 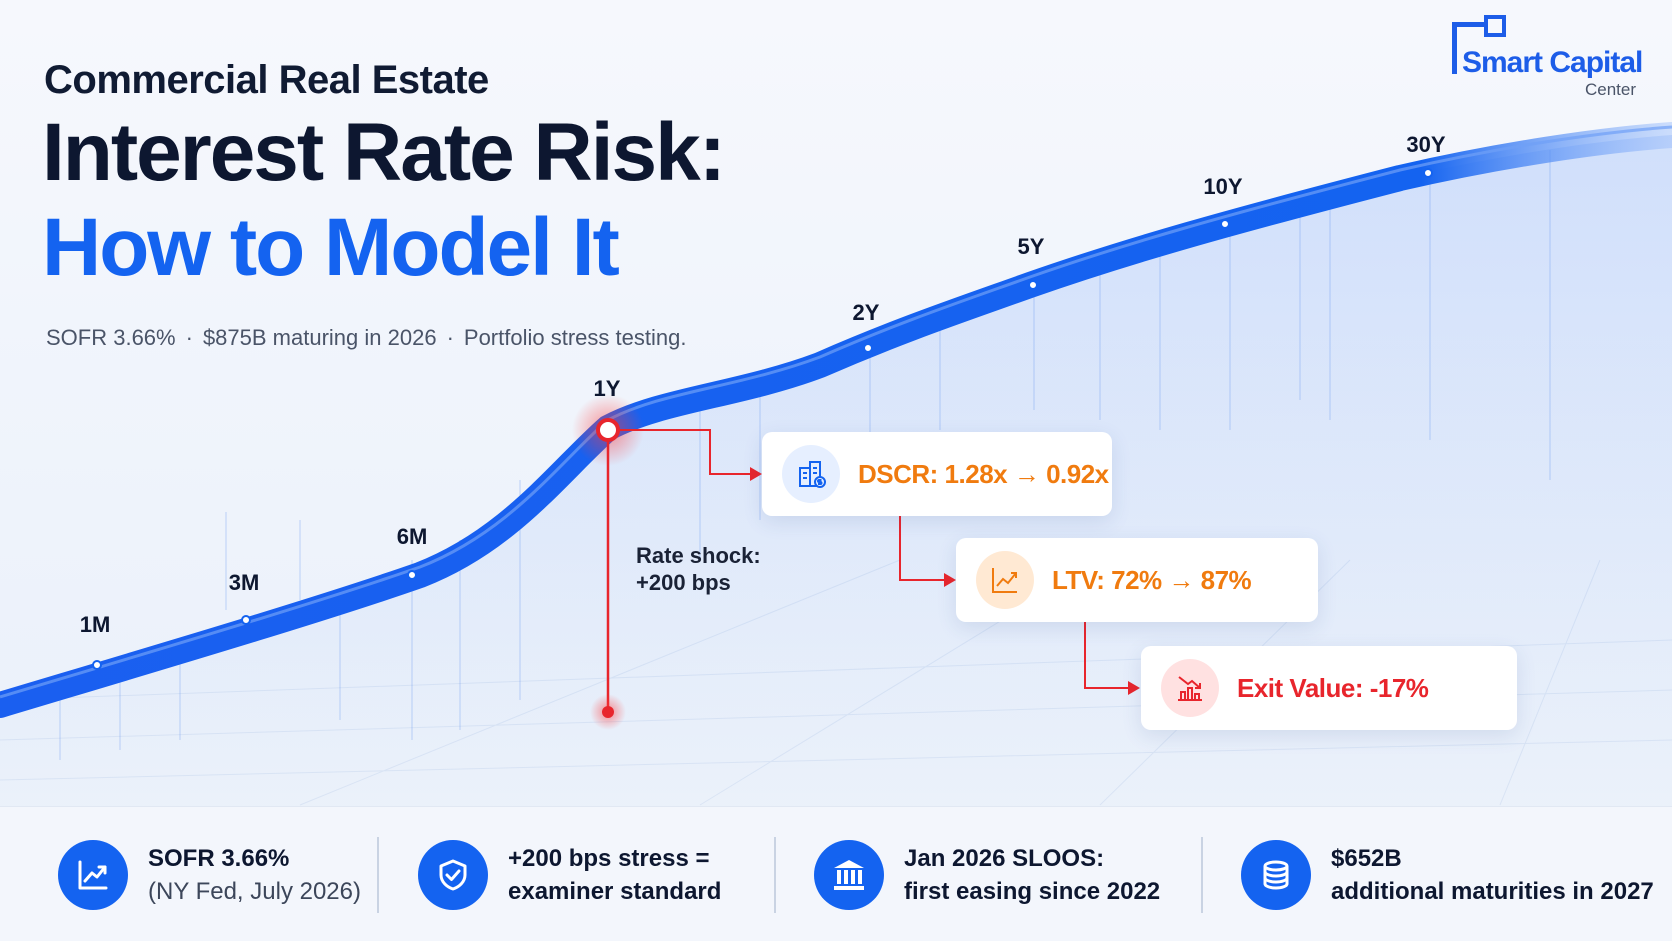 What do you see at coordinates (1552, 62) in the screenshot?
I see `logo-title: Smart Capital` at bounding box center [1552, 62].